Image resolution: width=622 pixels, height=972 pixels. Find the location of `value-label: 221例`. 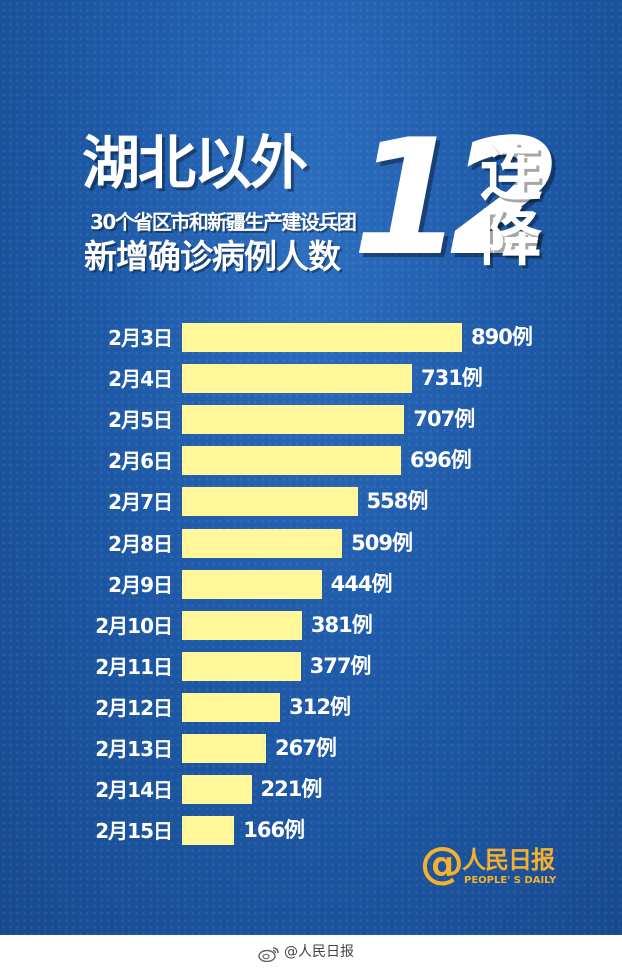

value-label: 221例 is located at coordinates (291, 789).